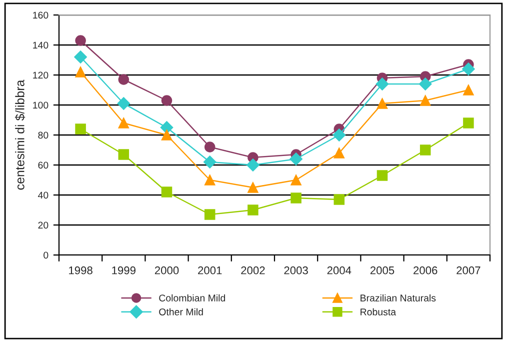 This screenshot has height=342, width=507. Describe the element at coordinates (378, 312) in the screenshot. I see `legend-label: Robusta` at that location.